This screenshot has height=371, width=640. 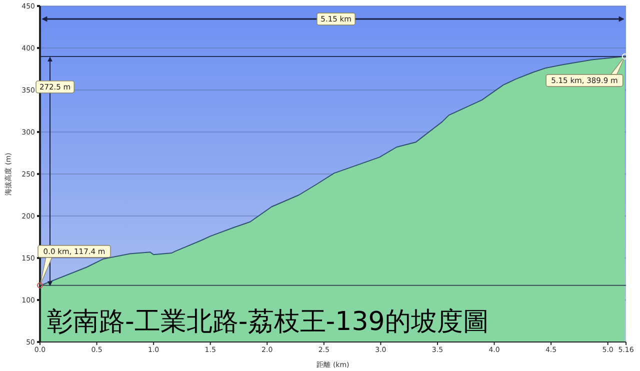 I want to click on text: 彰南路-工業北路-荔枝王-139的坡度圖, so click(x=268, y=322).